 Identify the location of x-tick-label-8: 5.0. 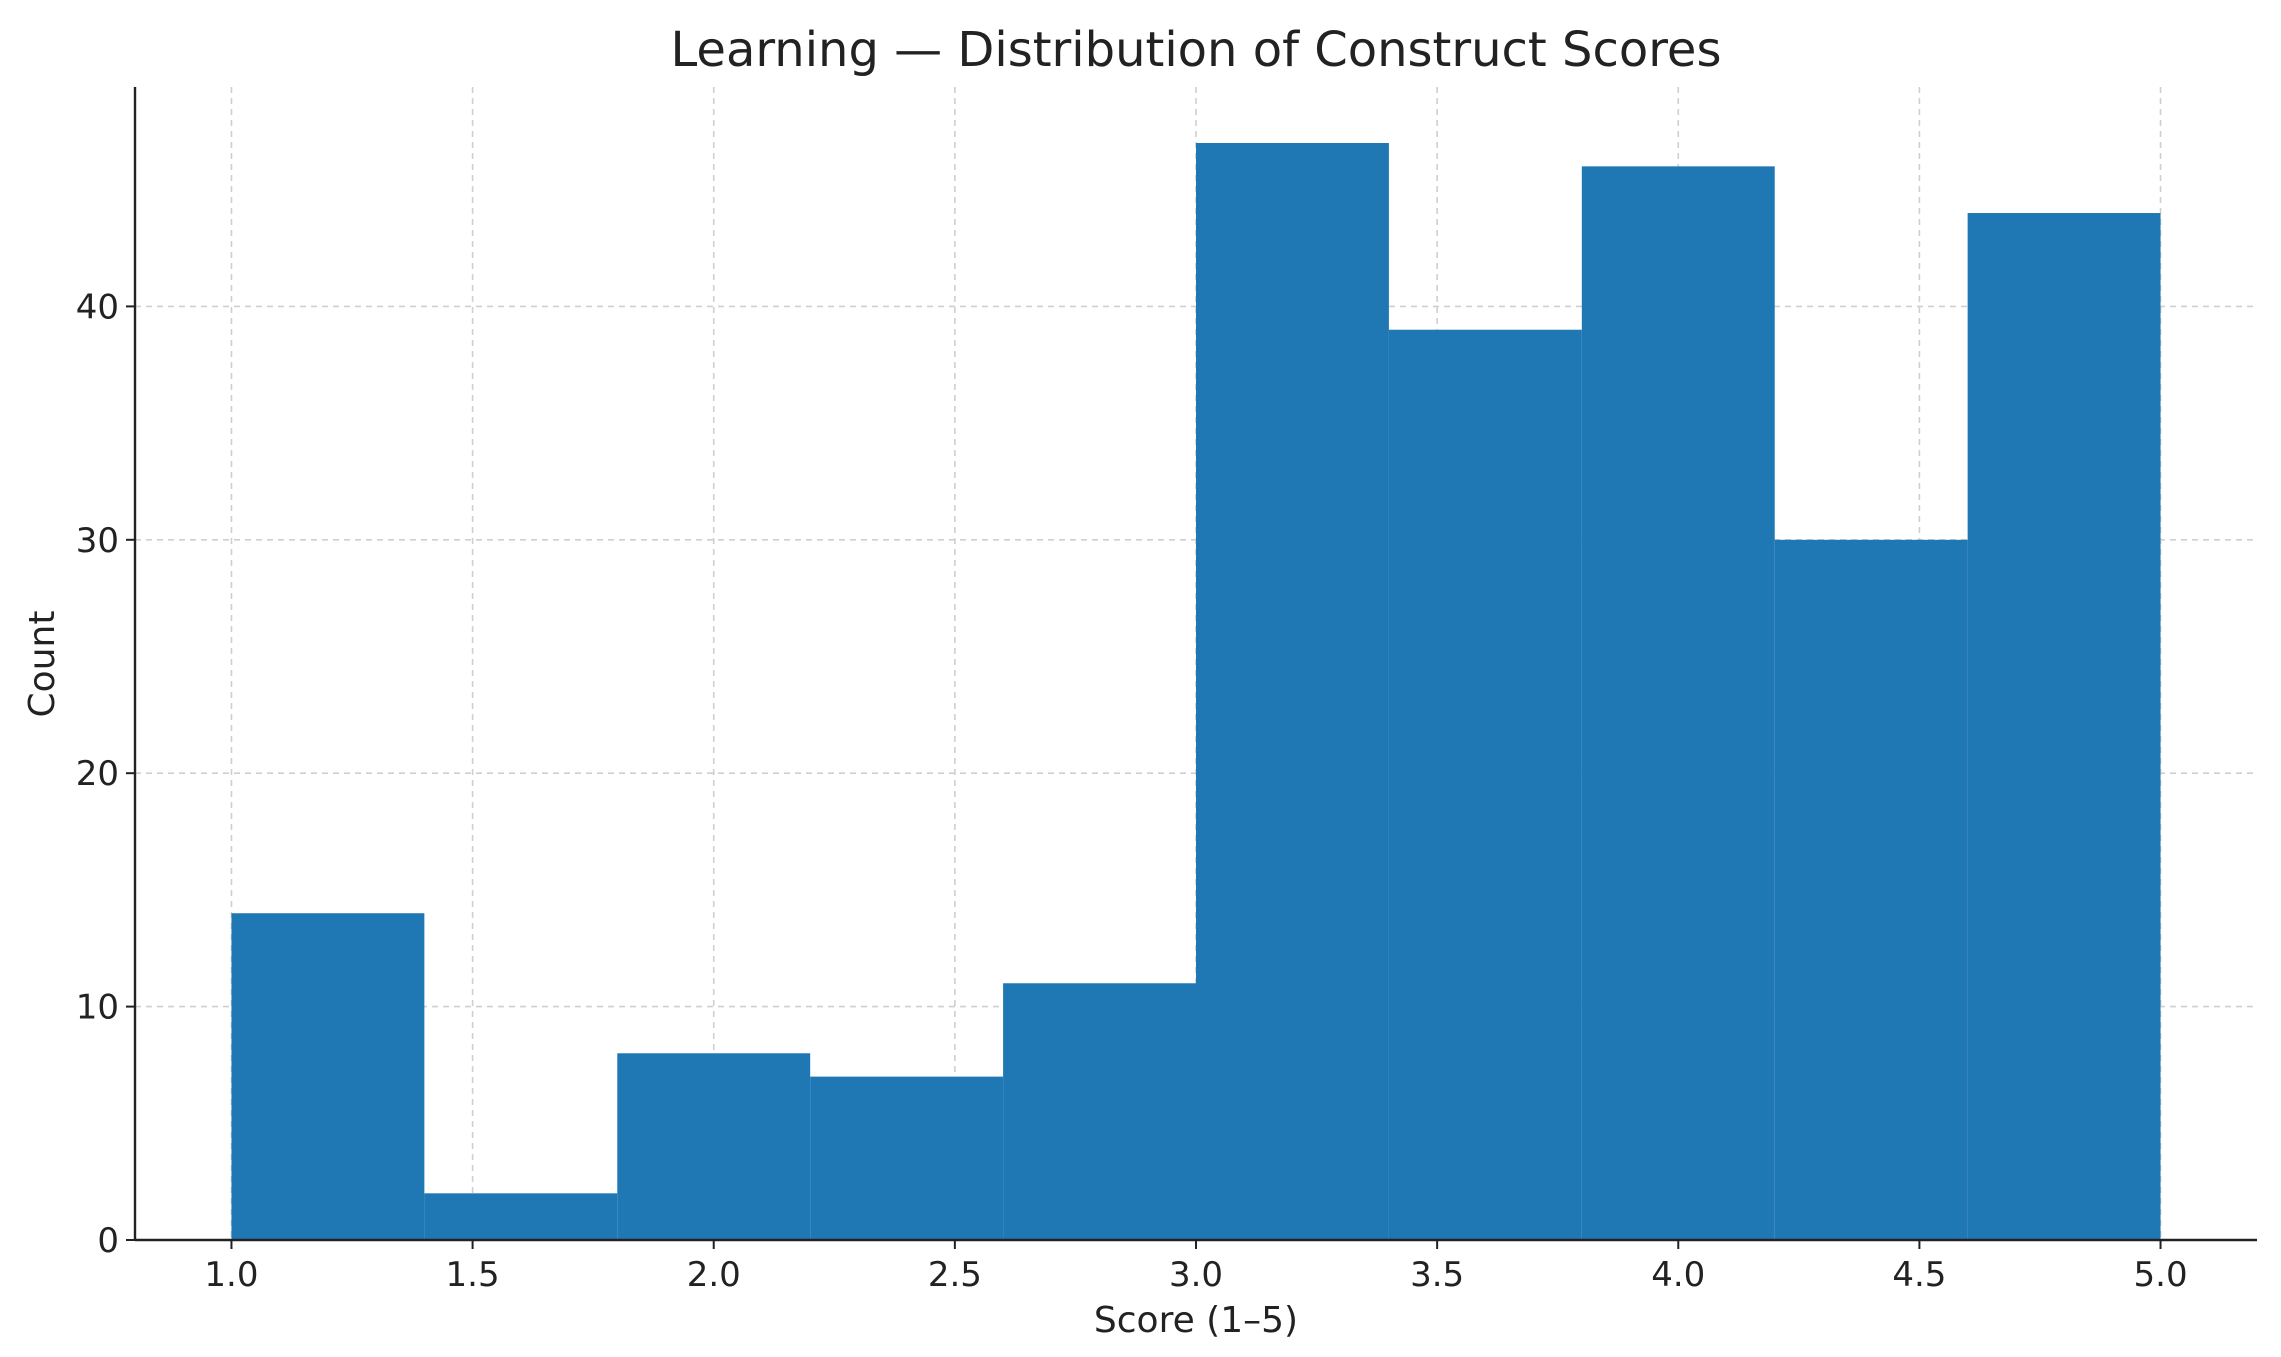
(2161, 1275).